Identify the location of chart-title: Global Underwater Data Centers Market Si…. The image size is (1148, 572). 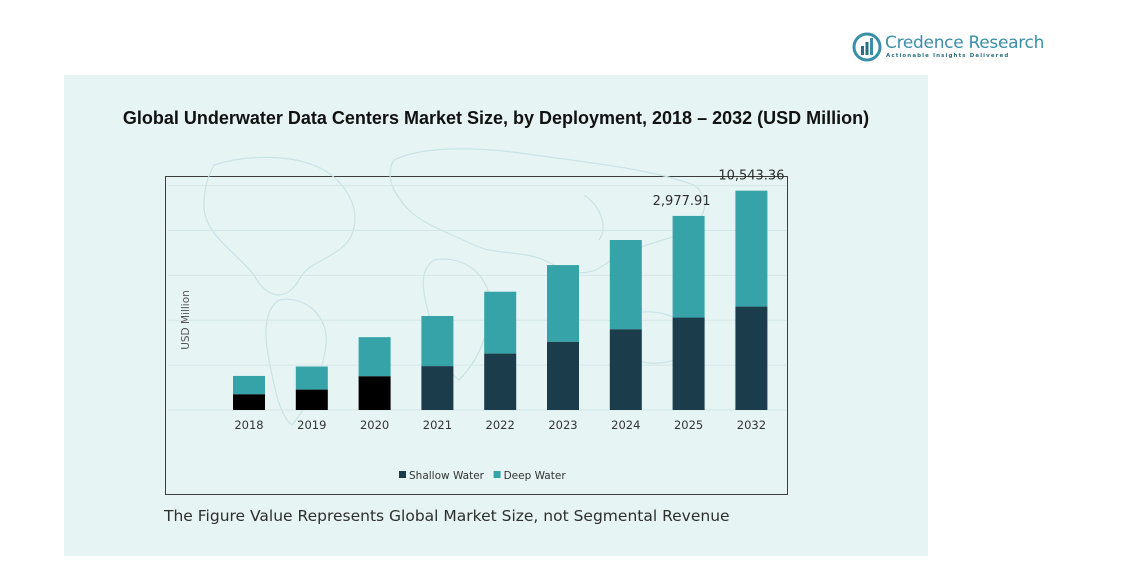
(496, 118).